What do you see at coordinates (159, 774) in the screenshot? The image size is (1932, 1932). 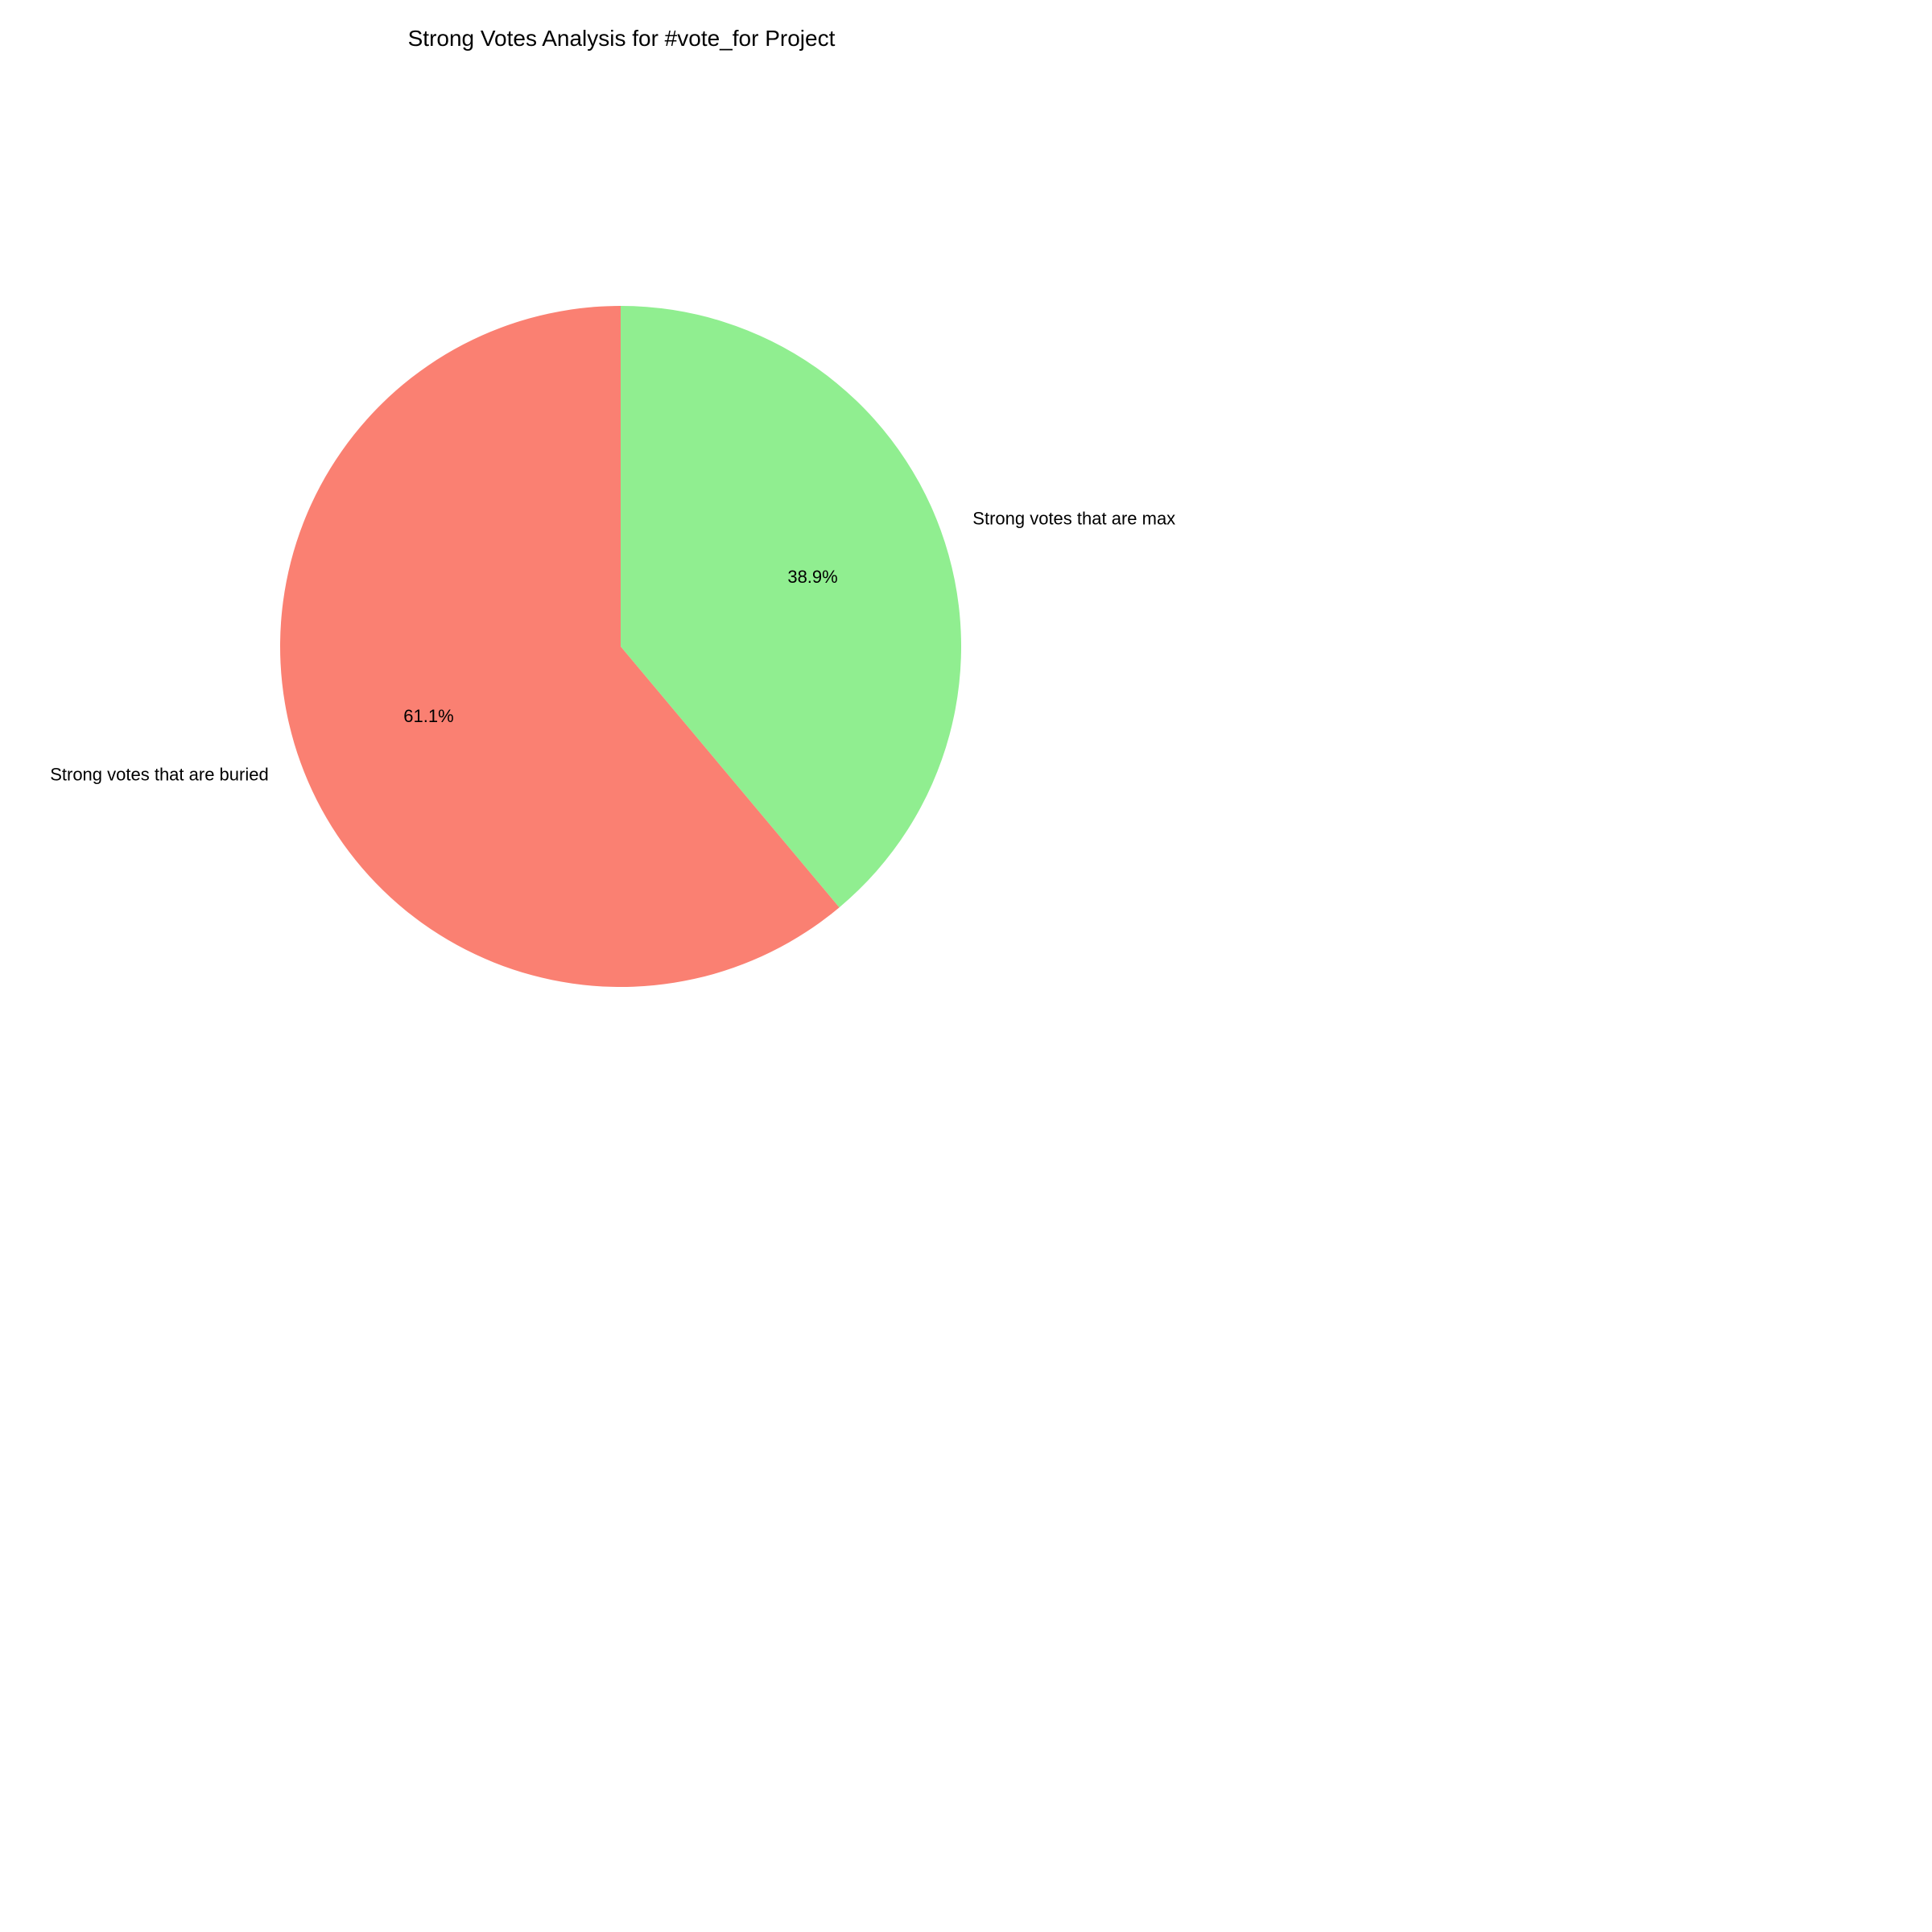 I see `slice-label-strong-votes-that-are-buried: Strong votes that are buried` at bounding box center [159, 774].